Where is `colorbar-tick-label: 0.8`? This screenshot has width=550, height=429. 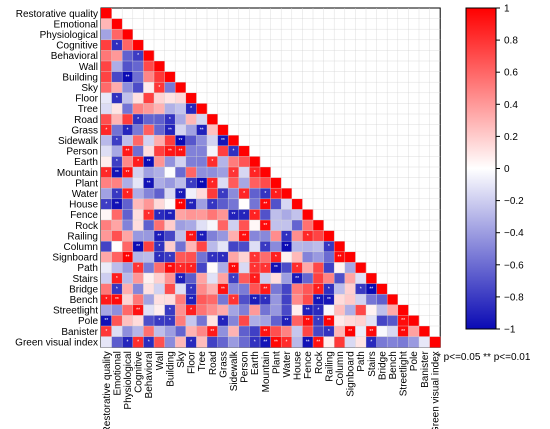 colorbar-tick-label: 0.8 is located at coordinates (511, 41).